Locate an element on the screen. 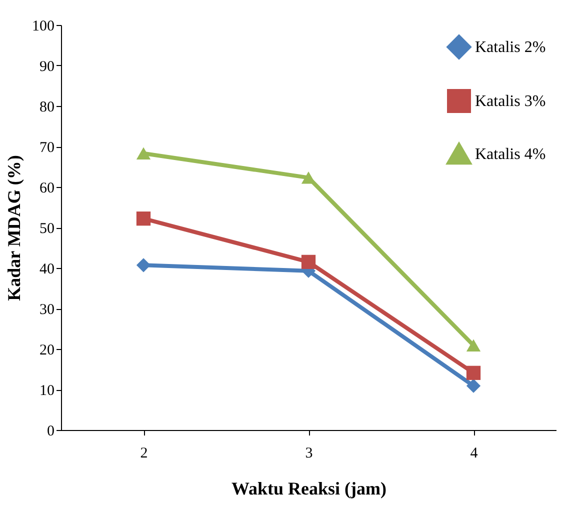 The image size is (587, 512). y-tick-label: 90 is located at coordinates (47, 67).